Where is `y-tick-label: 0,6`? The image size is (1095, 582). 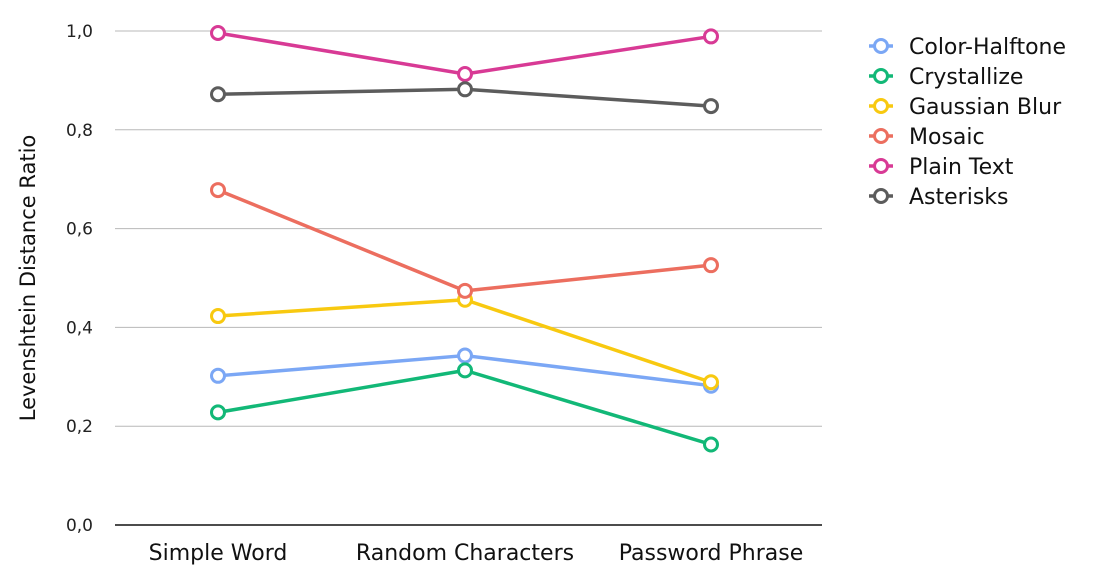
y-tick-label: 0,6 is located at coordinates (79, 230).